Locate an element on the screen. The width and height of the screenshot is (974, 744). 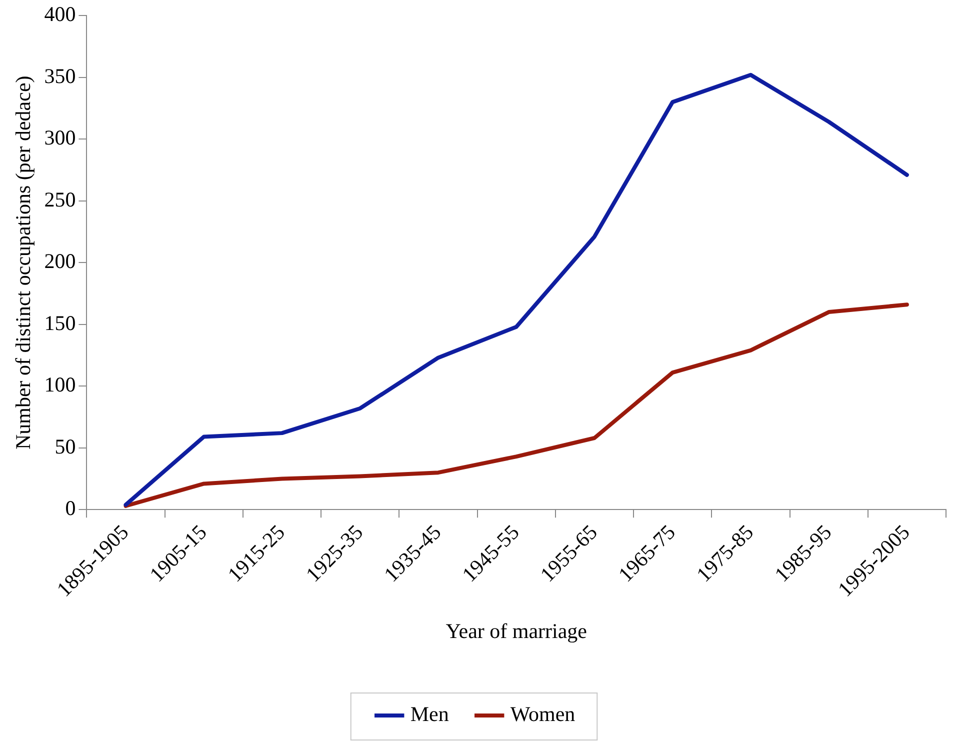
x-axis-title: Year of marriage is located at coordinates (517, 630).